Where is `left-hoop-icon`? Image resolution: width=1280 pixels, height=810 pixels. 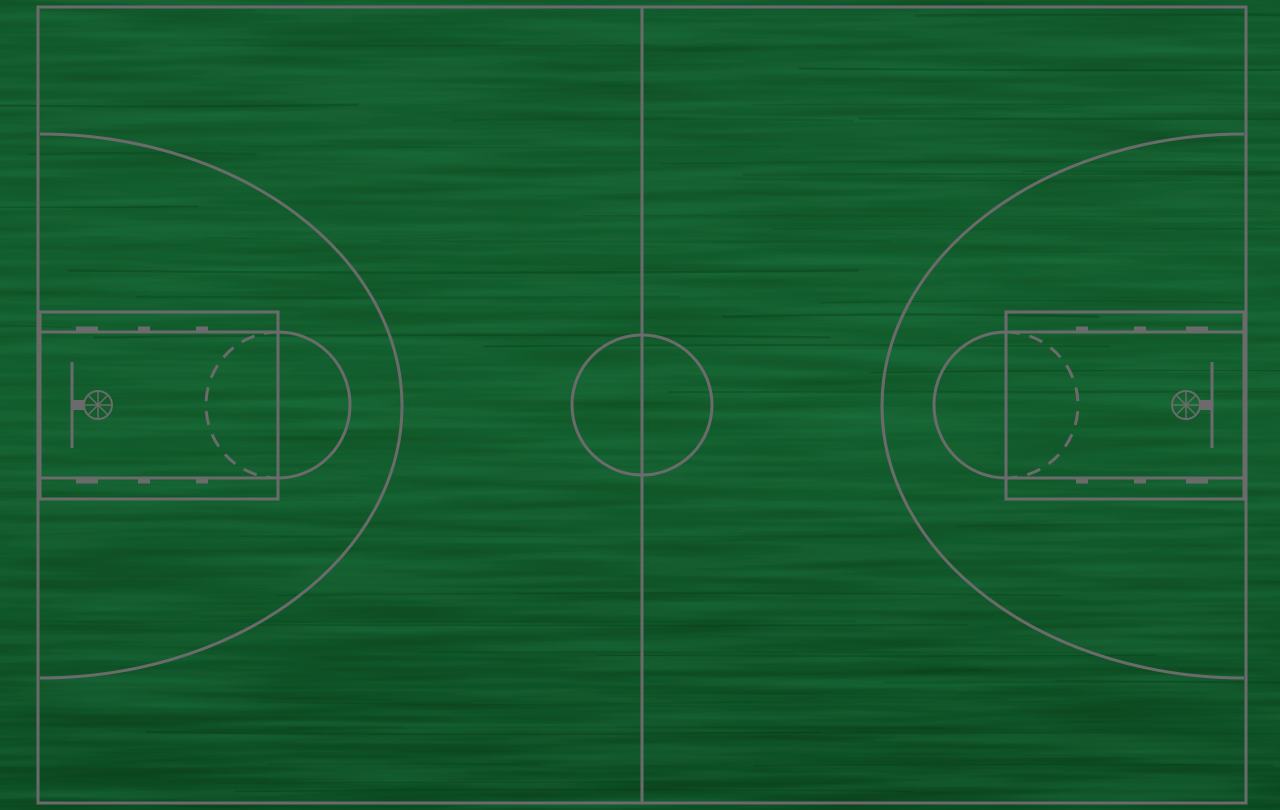 left-hoop-icon is located at coordinates (98, 405).